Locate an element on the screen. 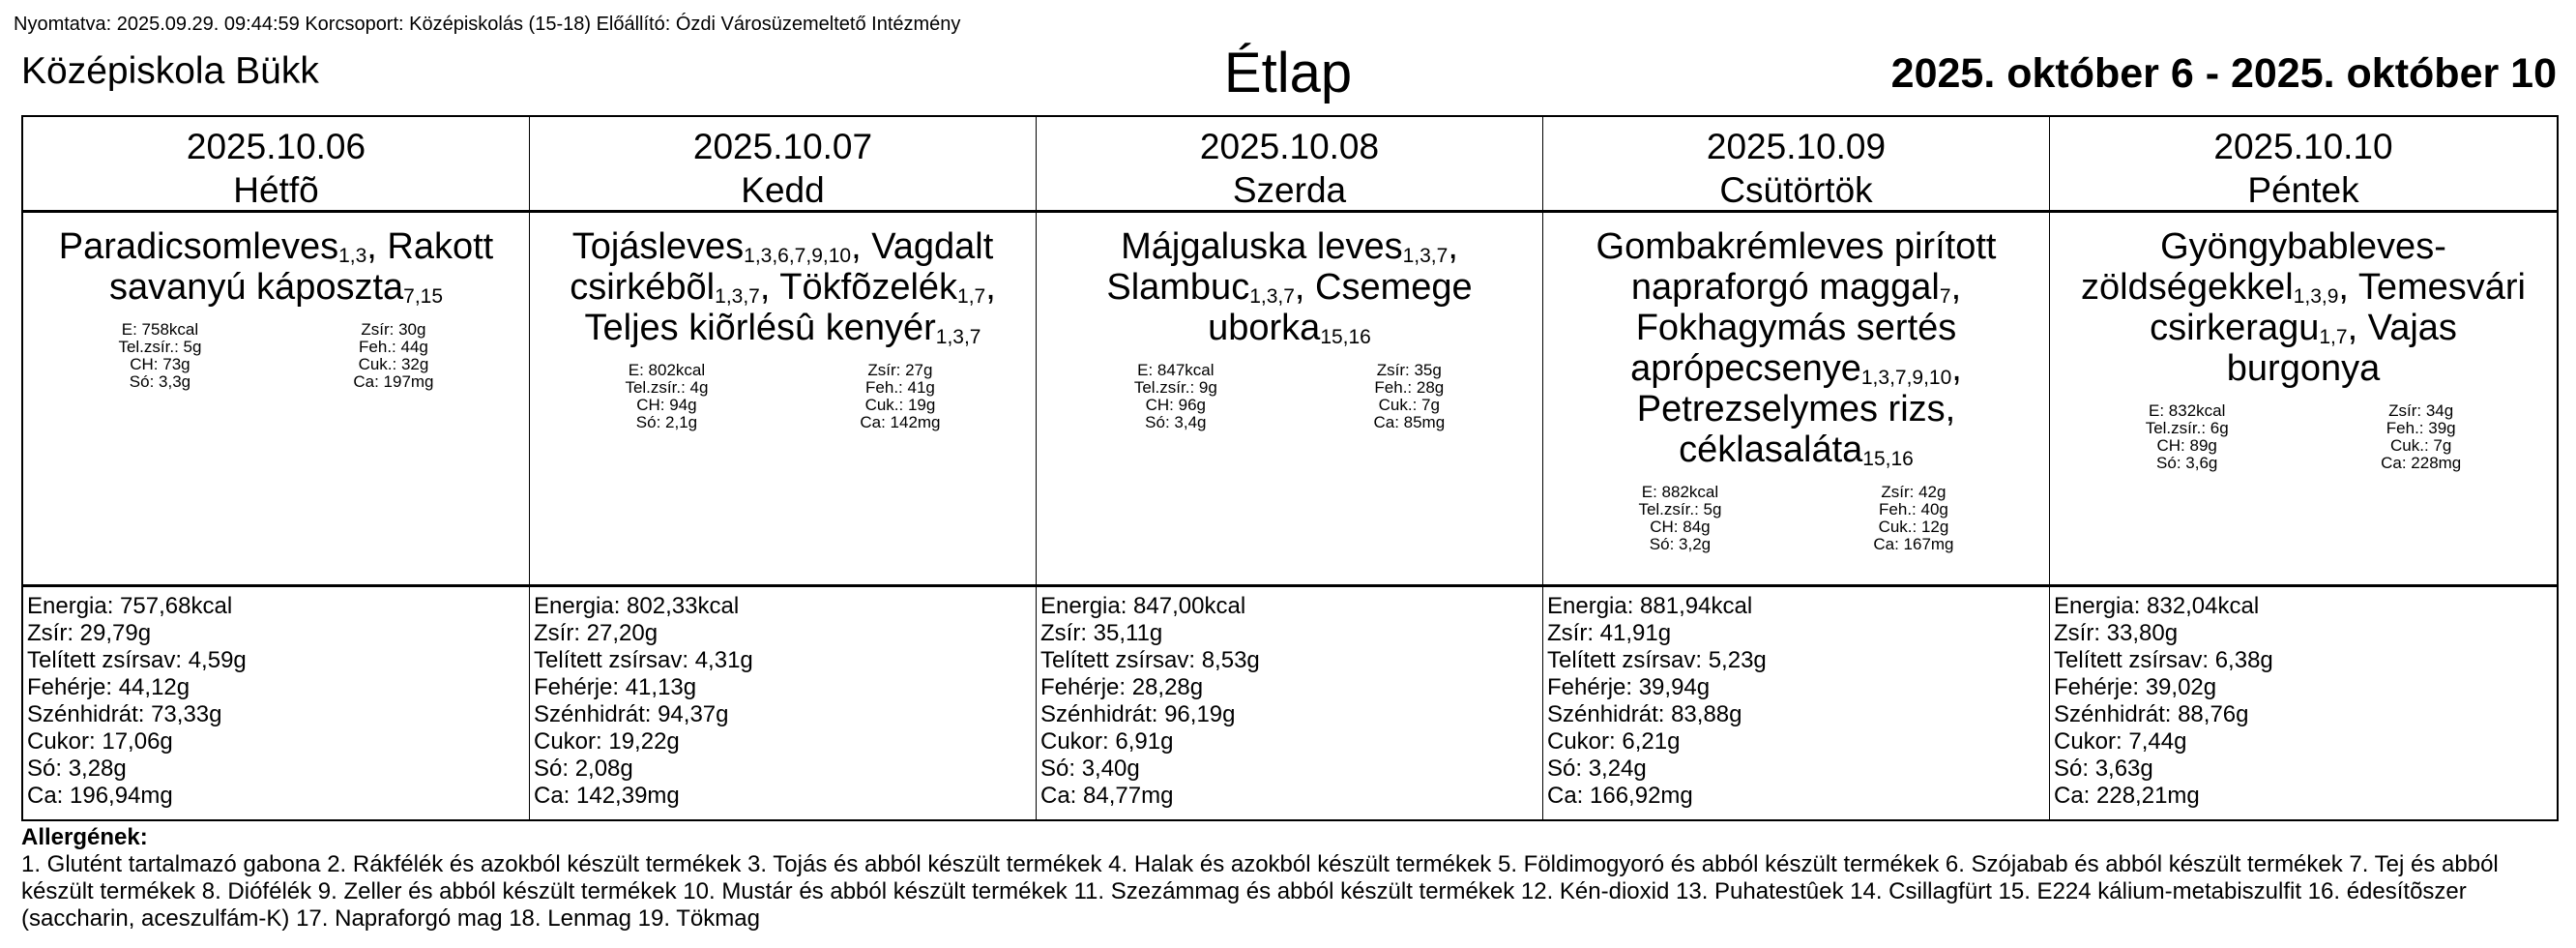 The height and width of the screenshot is (948, 2576). nutrition-item: E: 832kcal is located at coordinates (2187, 411).